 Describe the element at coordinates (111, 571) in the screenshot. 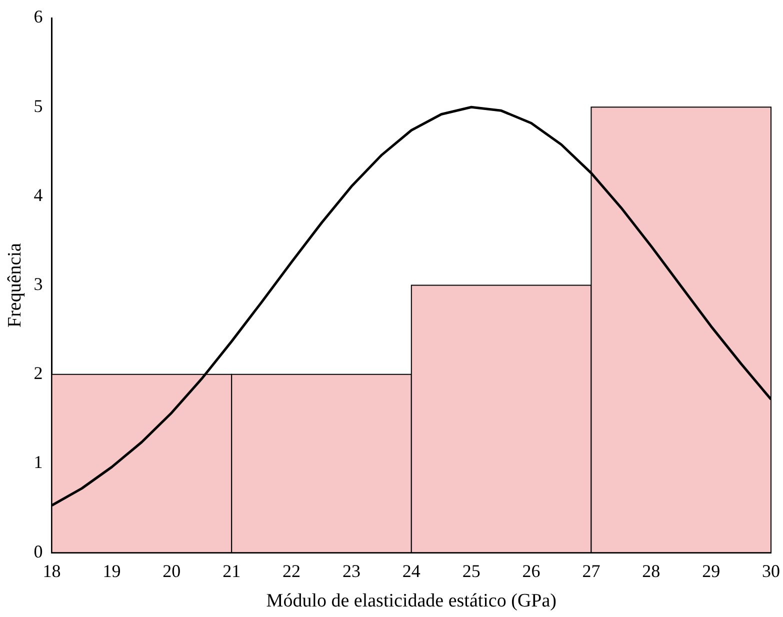

I see `x-tick-label: 19` at that location.